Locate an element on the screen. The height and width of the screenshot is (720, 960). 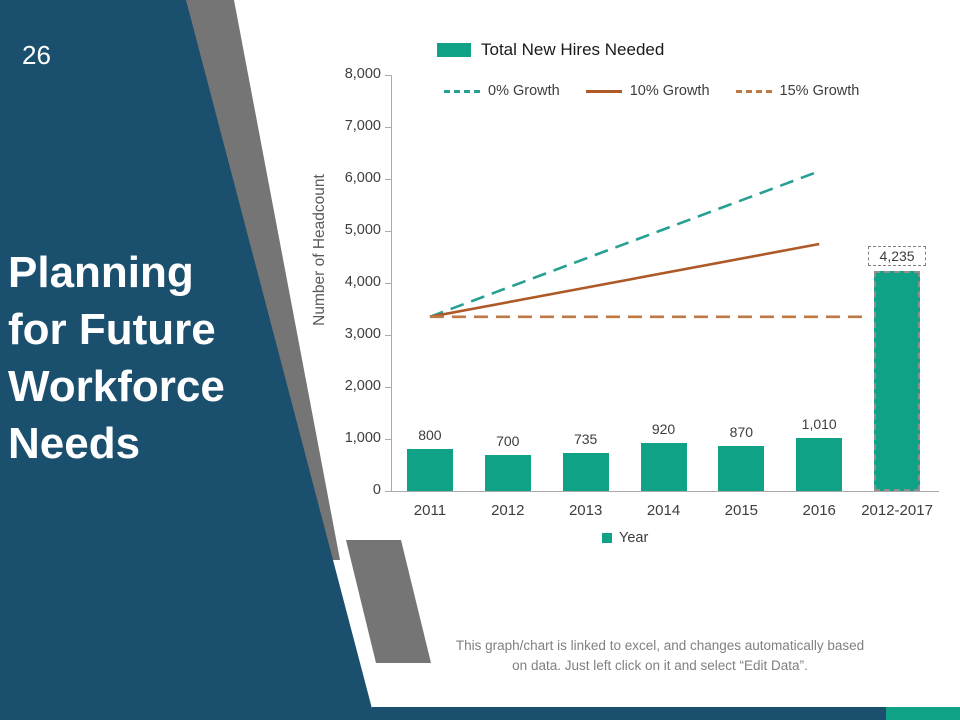
chart-legend-main: Total New Hires Needed is located at coordinates (550, 50).